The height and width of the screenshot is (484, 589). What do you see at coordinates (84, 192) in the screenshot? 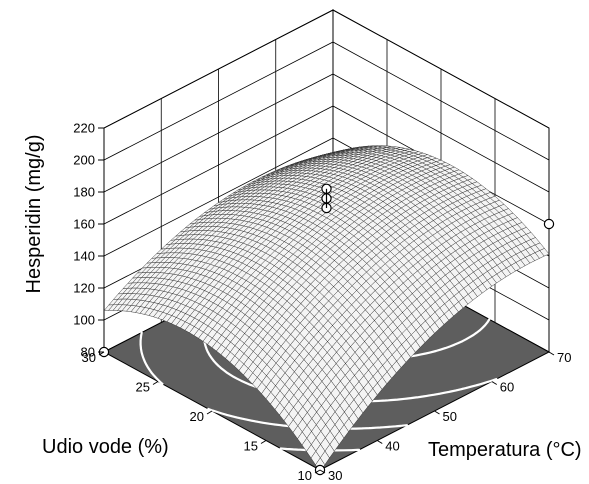
I see `z-tick-label: 180` at bounding box center [84, 192].